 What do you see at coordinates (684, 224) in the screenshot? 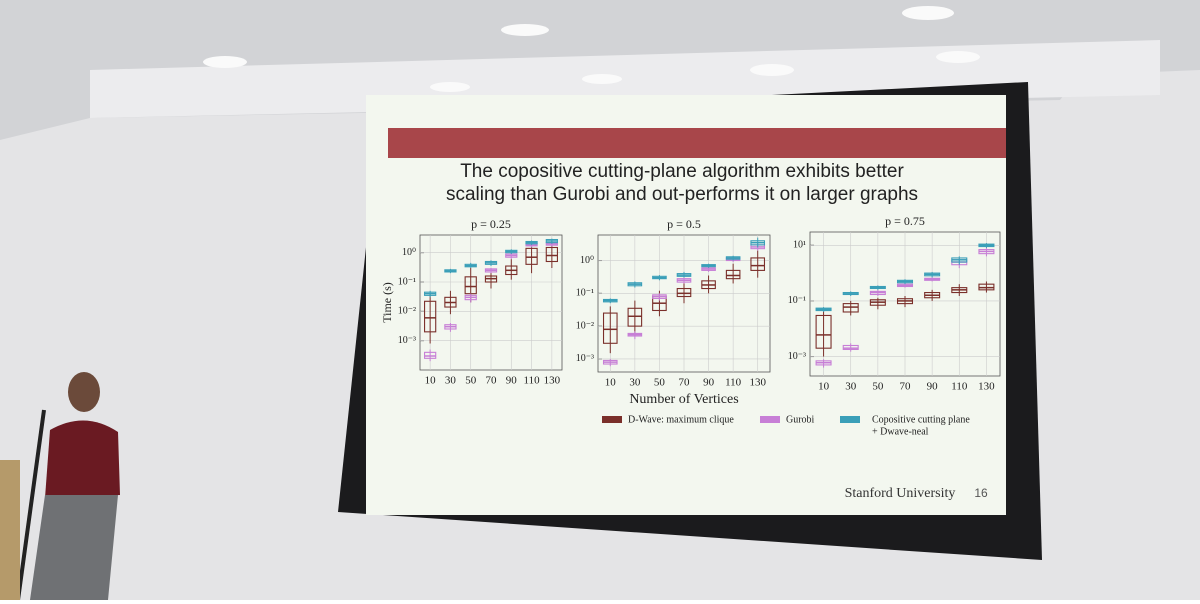
I see `chart-title: p = 0.5` at bounding box center [684, 224].